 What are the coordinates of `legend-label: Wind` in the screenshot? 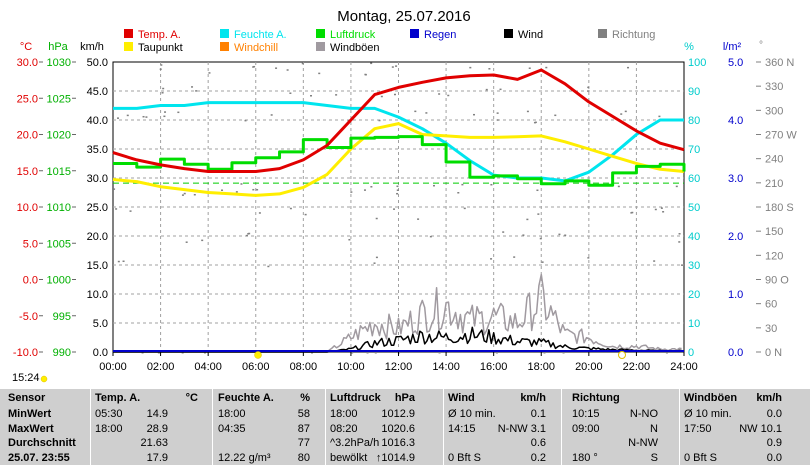 It's located at (530, 35).